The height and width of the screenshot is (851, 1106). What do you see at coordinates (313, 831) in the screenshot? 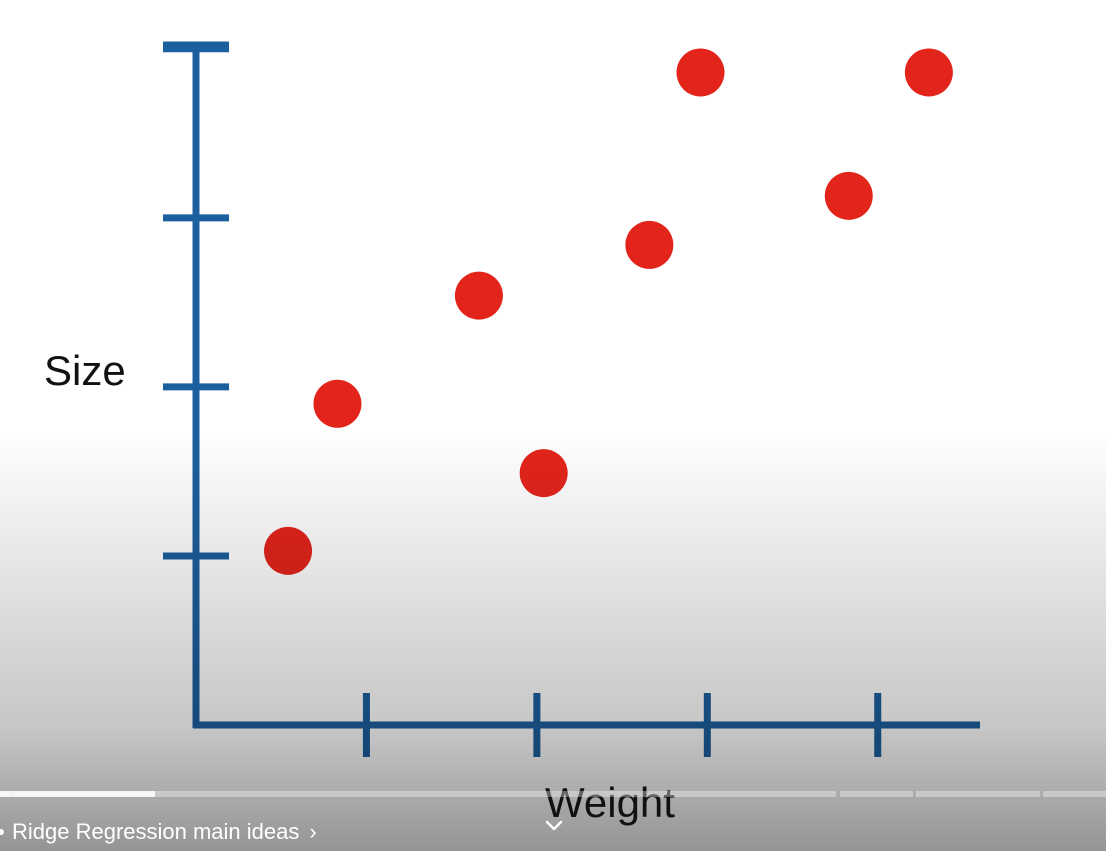
I see `chevron-right-icon: ›` at bounding box center [313, 831].